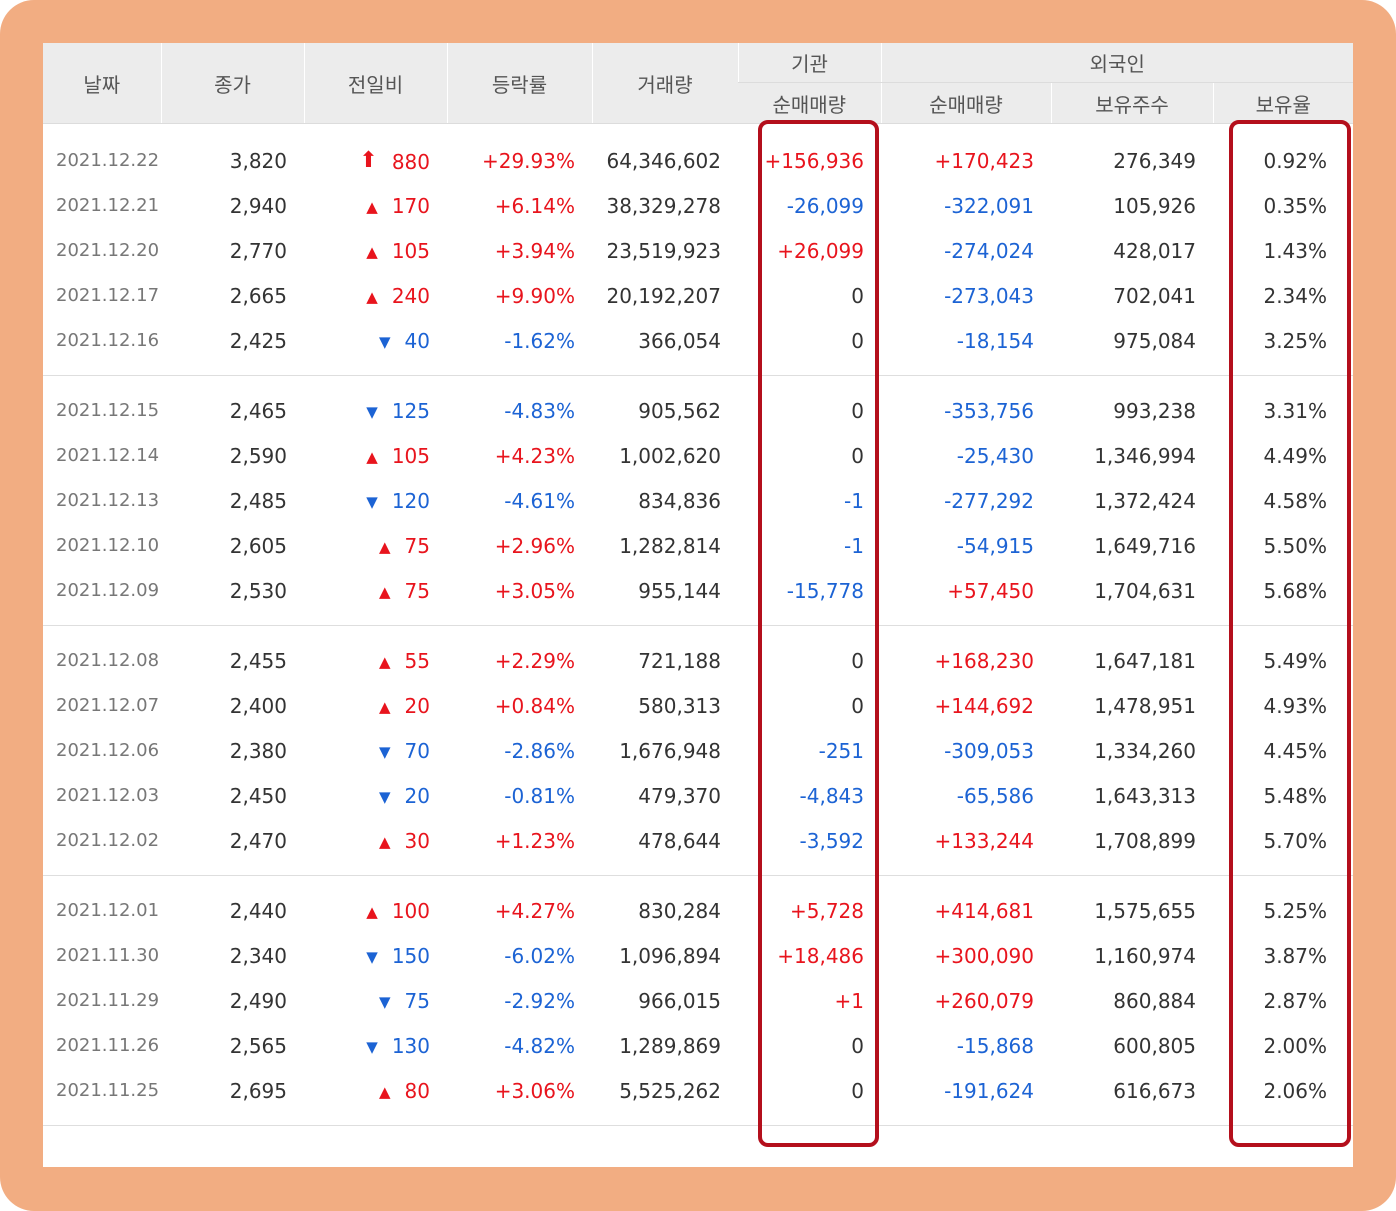  I want to click on diff-value: 240, so click(410, 295).